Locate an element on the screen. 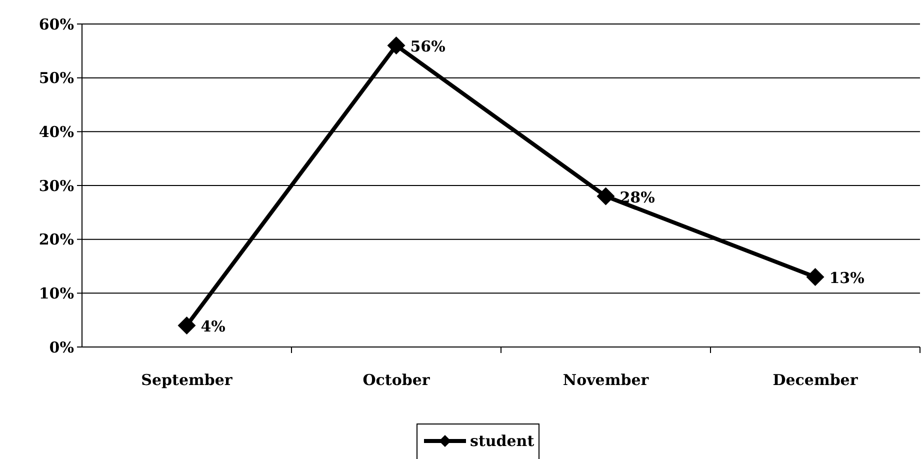 This screenshot has width=922, height=459. data-label: 13% is located at coordinates (846, 278).